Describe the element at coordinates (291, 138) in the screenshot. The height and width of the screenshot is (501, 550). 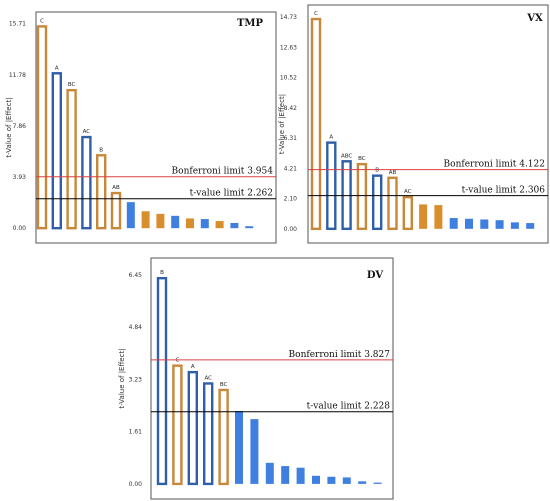
I see `y-tick-label: 6.31` at that location.